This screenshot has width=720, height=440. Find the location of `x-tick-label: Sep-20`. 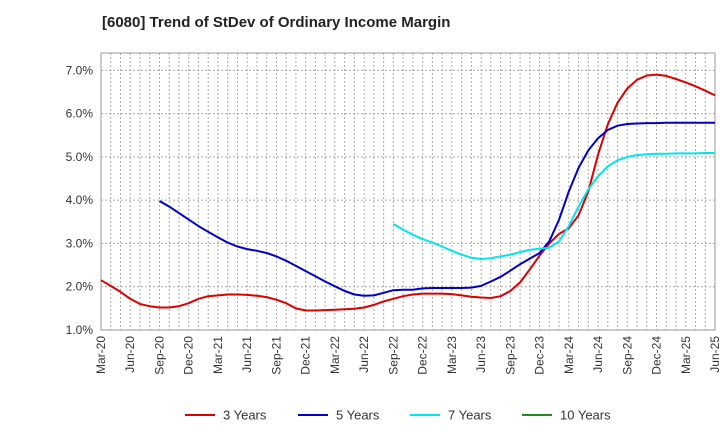

x-tick-label: Sep-20 is located at coordinates (159, 355).